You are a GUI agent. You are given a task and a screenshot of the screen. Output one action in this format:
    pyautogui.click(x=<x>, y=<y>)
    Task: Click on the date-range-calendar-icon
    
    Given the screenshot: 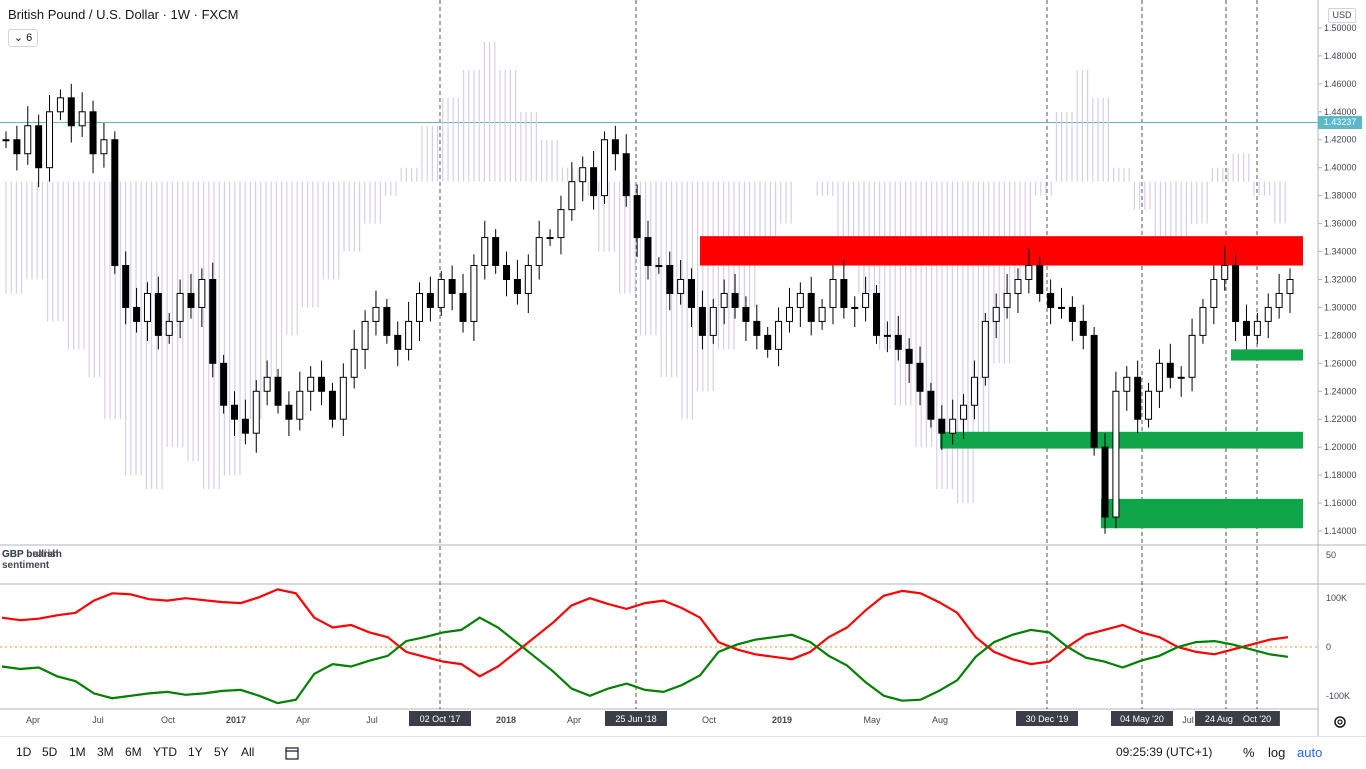 What is the action you would take?
    pyautogui.click(x=292, y=753)
    